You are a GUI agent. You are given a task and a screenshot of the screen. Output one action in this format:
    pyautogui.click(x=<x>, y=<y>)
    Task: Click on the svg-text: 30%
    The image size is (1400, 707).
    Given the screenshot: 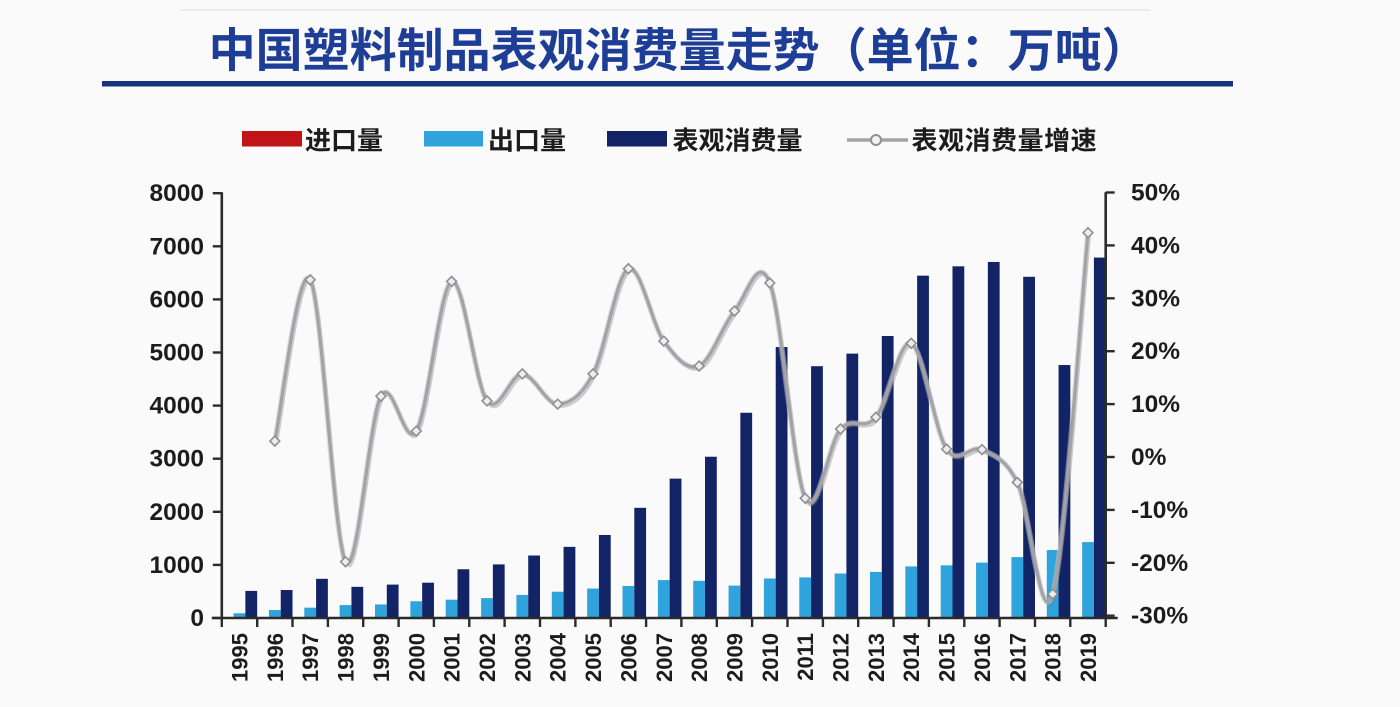 What is the action you would take?
    pyautogui.click(x=1155, y=298)
    